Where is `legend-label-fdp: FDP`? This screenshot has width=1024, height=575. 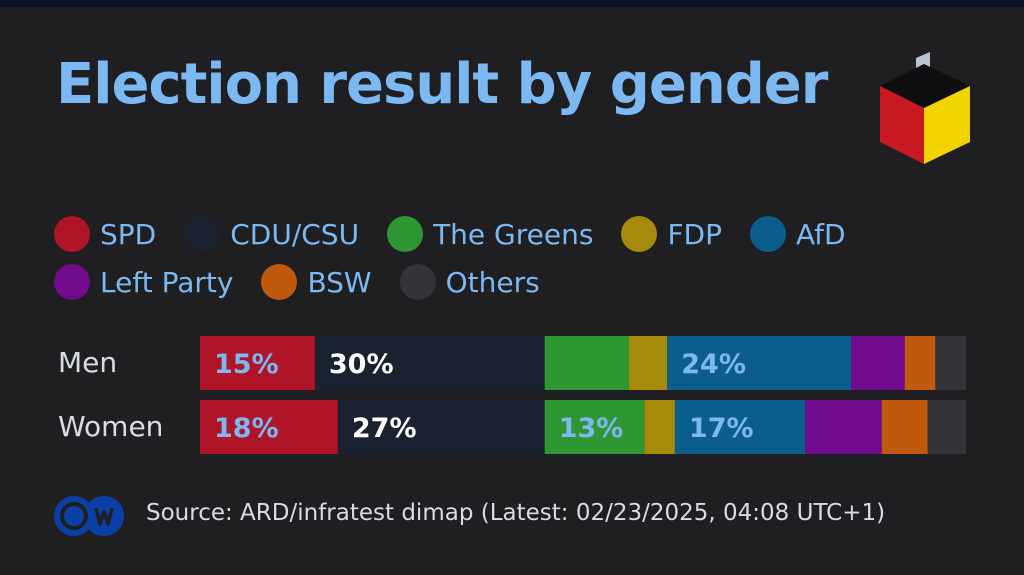
legend-label-fdp: FDP is located at coordinates (694, 234).